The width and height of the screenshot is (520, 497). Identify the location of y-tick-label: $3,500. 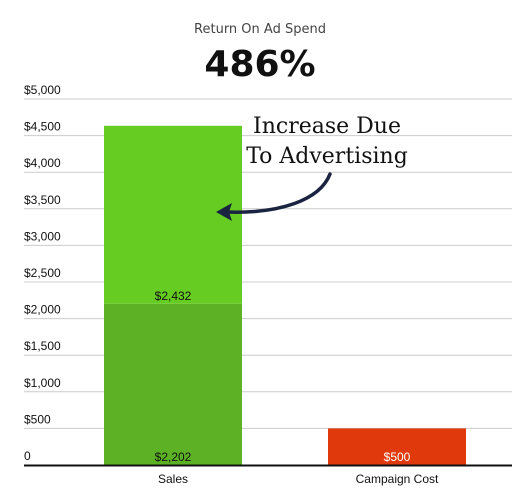
(42, 200).